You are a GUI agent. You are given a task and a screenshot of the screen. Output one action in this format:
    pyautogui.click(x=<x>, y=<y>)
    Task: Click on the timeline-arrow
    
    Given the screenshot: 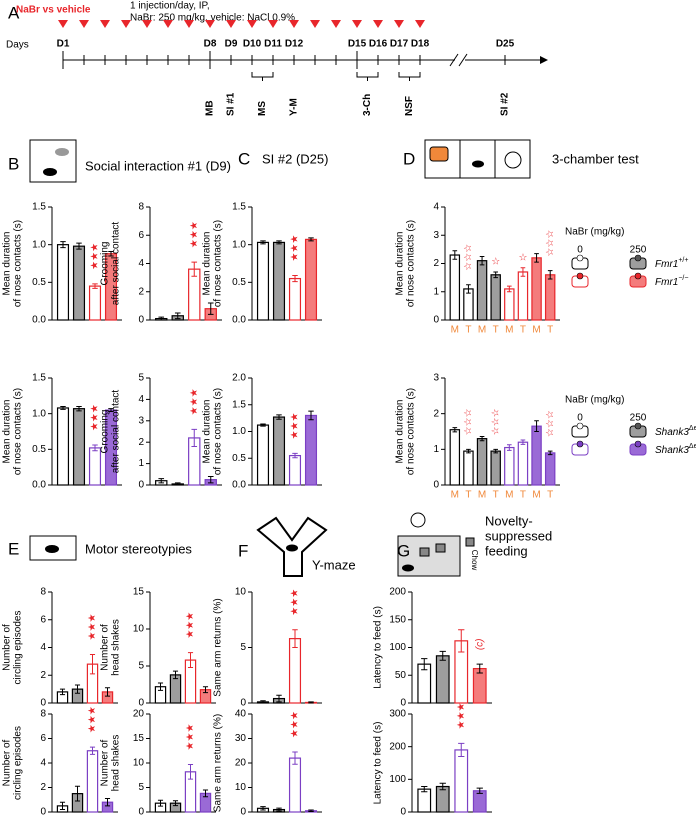 What is the action you would take?
    pyautogui.click(x=544, y=60)
    